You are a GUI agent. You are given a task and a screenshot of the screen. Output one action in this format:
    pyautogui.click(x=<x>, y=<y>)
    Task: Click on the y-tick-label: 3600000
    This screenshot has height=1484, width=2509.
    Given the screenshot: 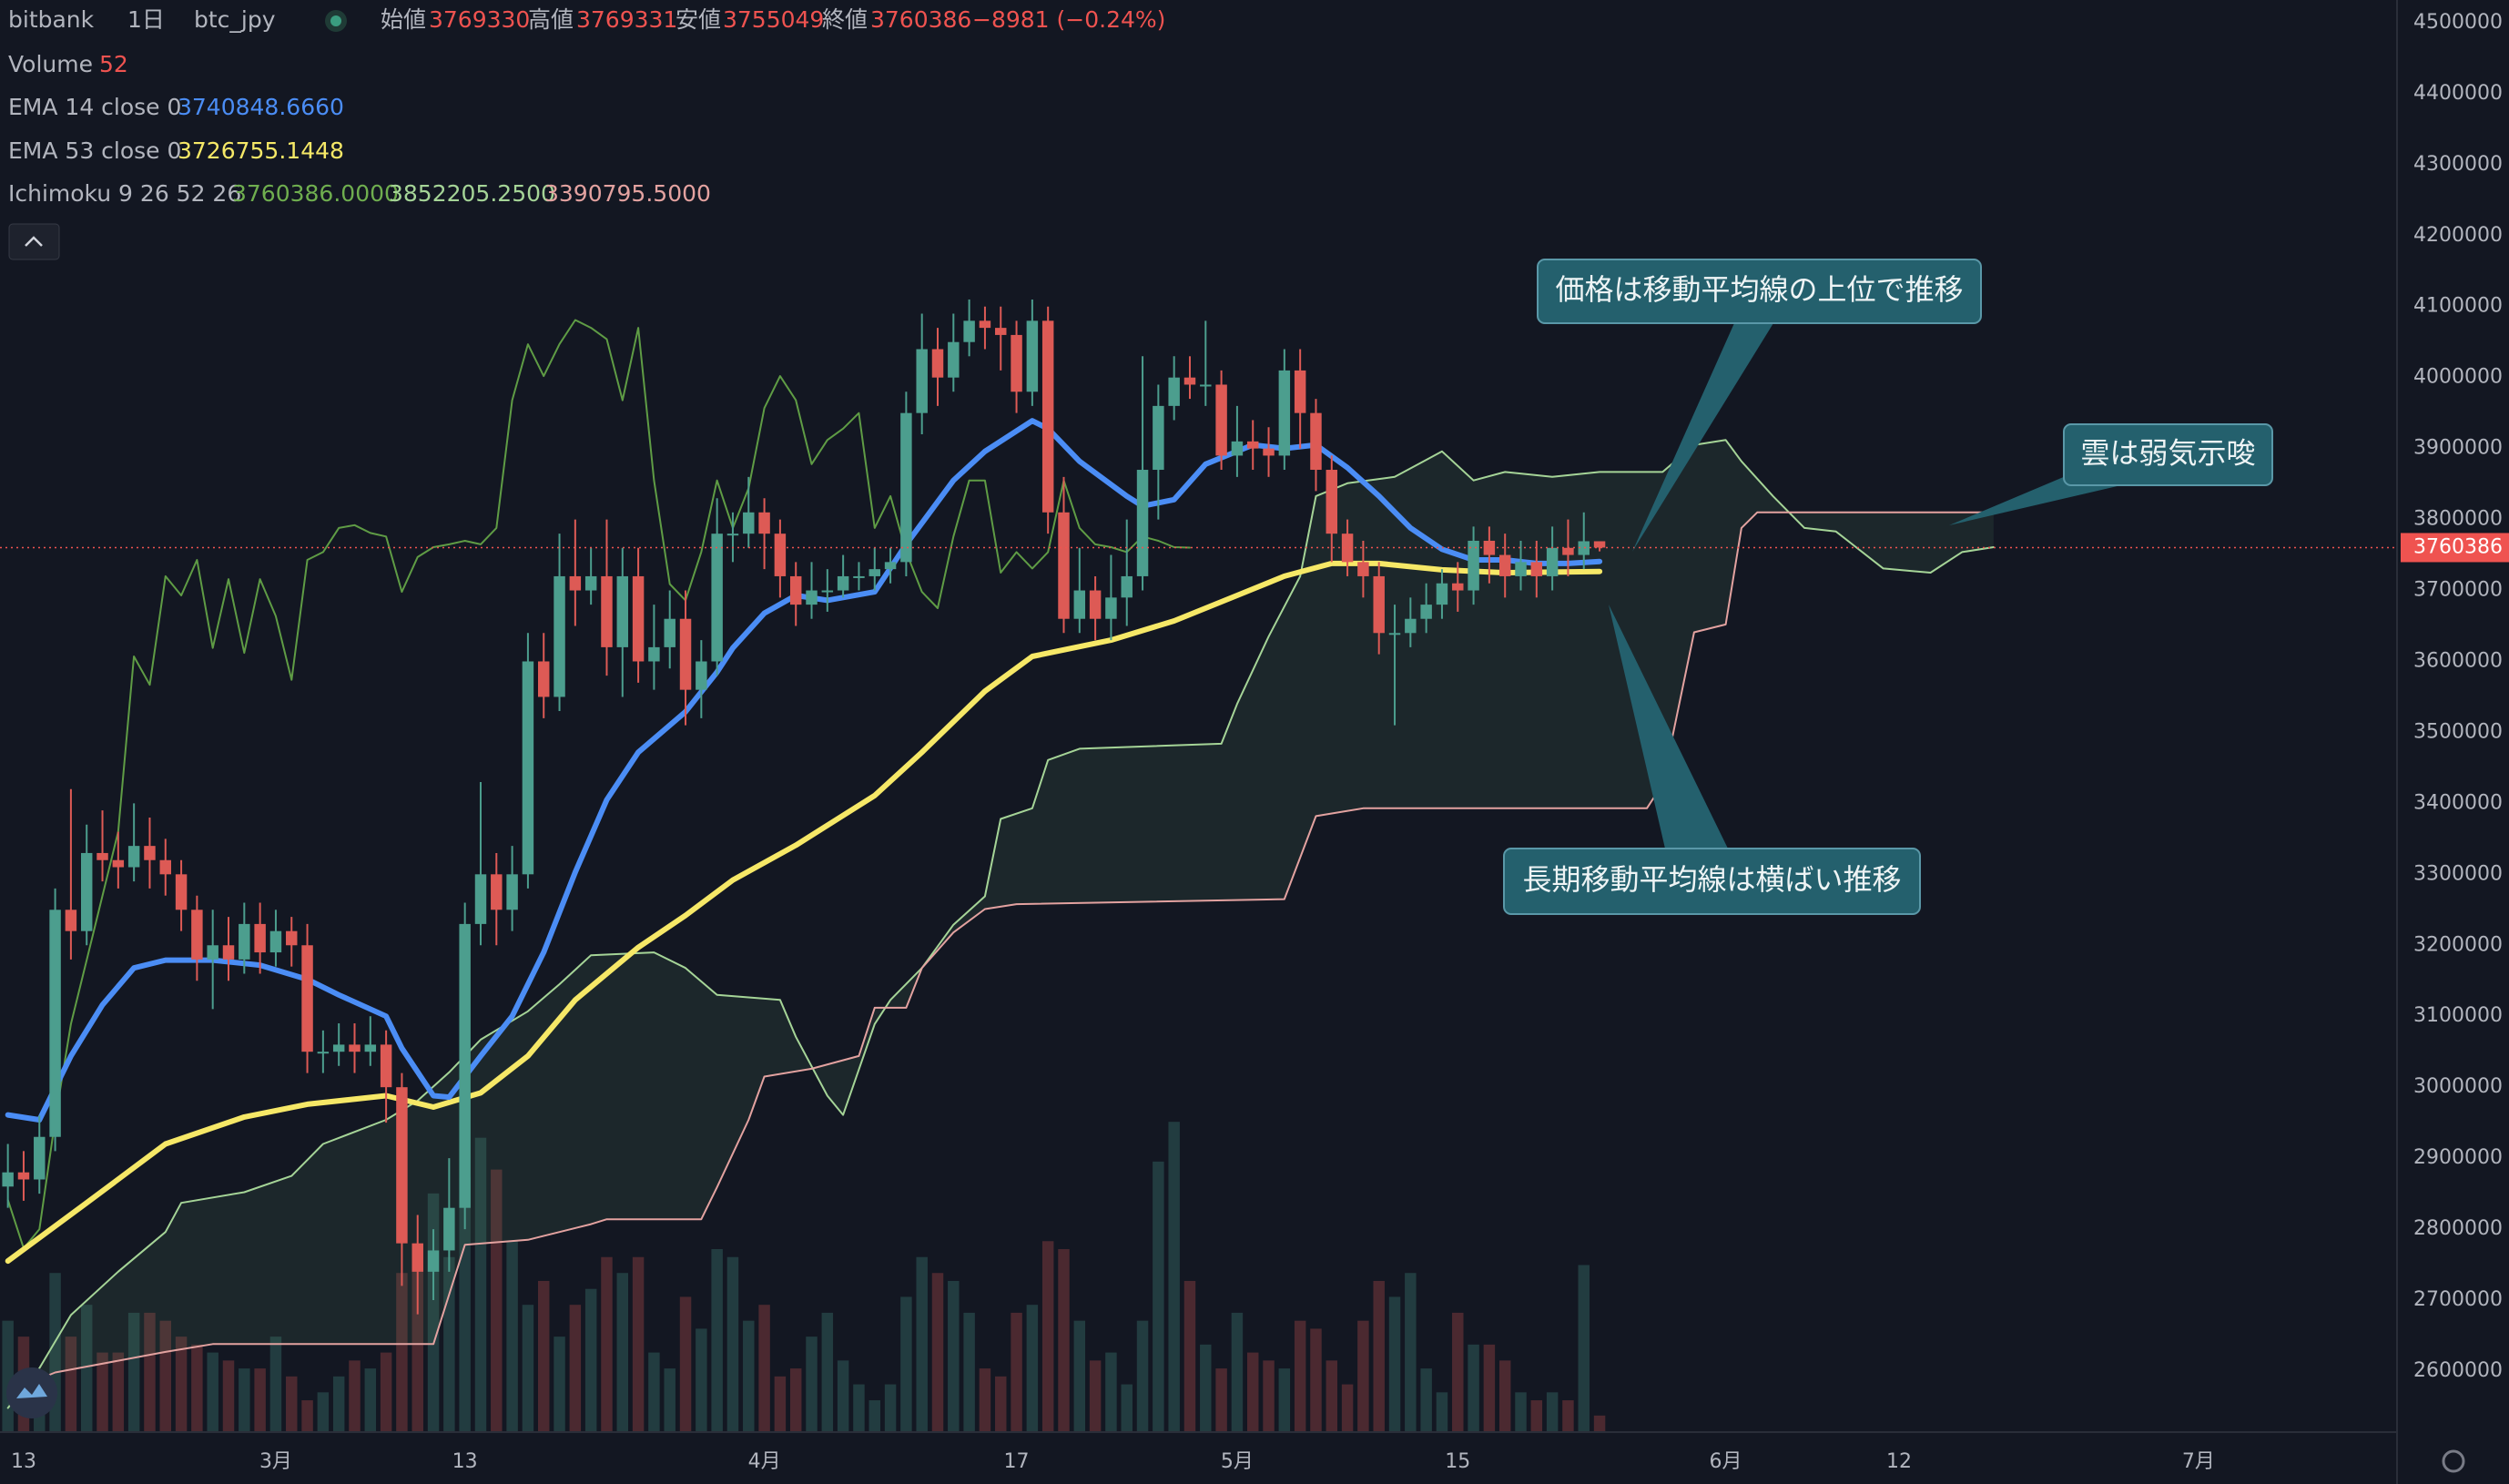 What is the action you would take?
    pyautogui.click(x=2458, y=660)
    